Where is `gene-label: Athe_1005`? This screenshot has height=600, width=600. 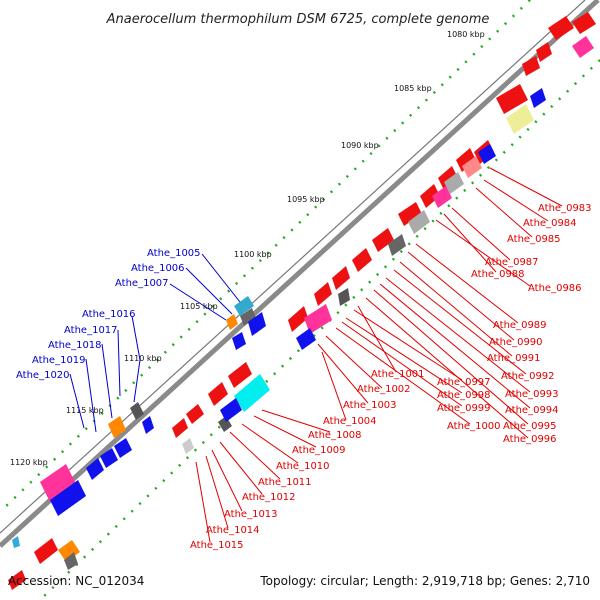
gene-label: Athe_1005 is located at coordinates (174, 253).